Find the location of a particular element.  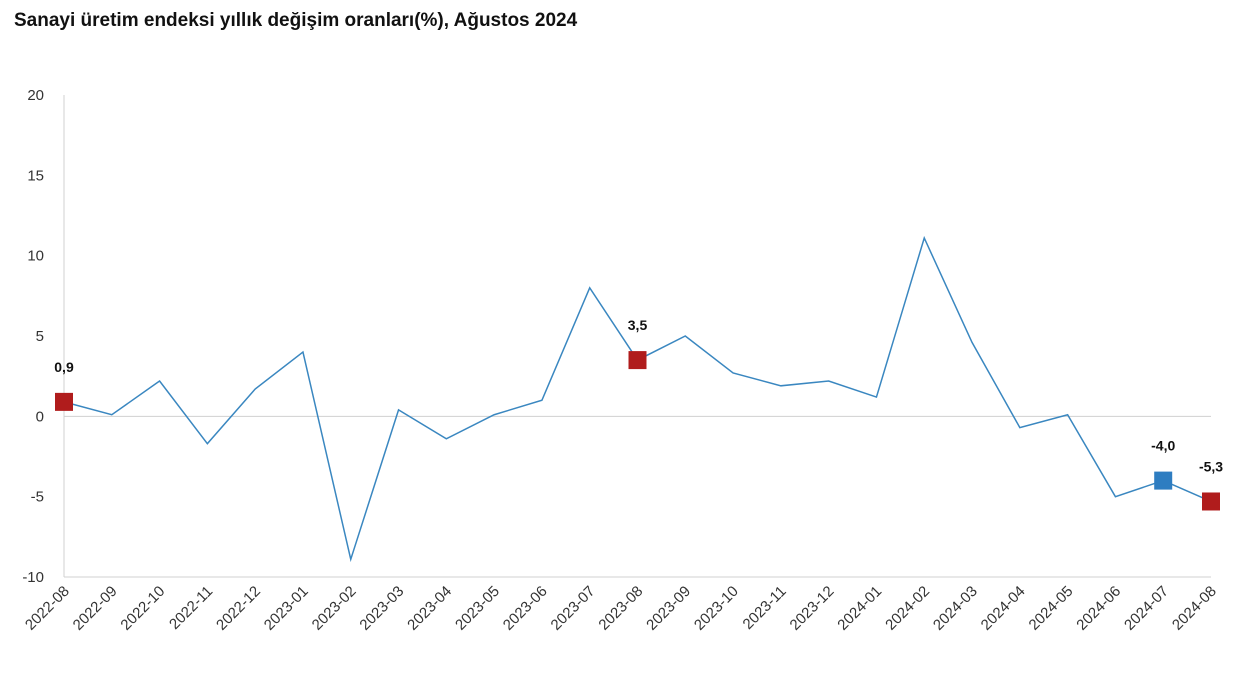

value-label: 3,5 is located at coordinates (638, 325).